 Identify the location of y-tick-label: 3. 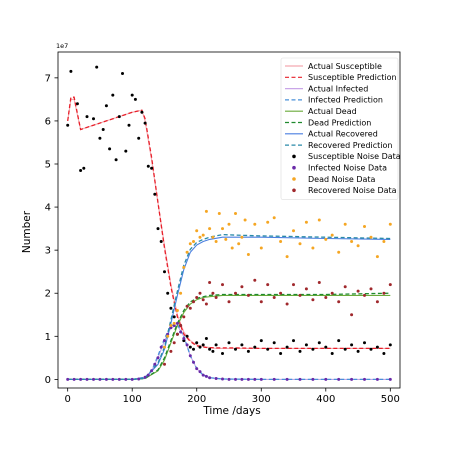
(48, 251).